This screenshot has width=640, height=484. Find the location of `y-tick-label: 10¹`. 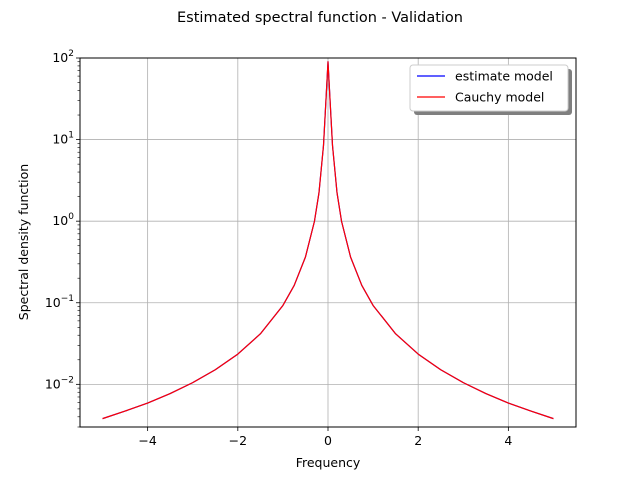

y-tick-label: 10¹ is located at coordinates (63, 139).